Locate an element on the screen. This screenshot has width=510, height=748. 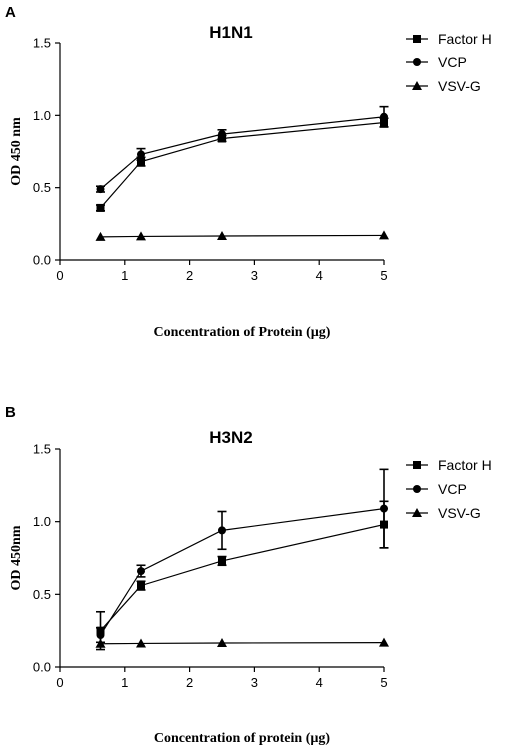
series-vcp is located at coordinates (242, 149).